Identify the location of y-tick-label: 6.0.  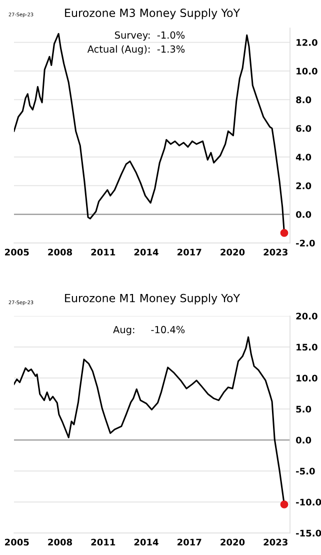
(304, 128).